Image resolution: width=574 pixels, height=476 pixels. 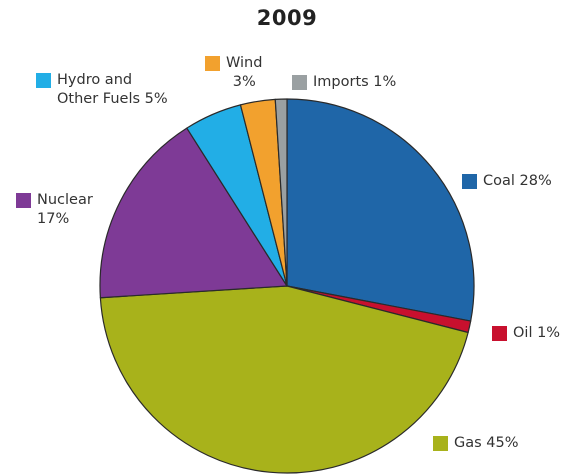 I want to click on legend-swatch-wind, so click(x=212, y=63).